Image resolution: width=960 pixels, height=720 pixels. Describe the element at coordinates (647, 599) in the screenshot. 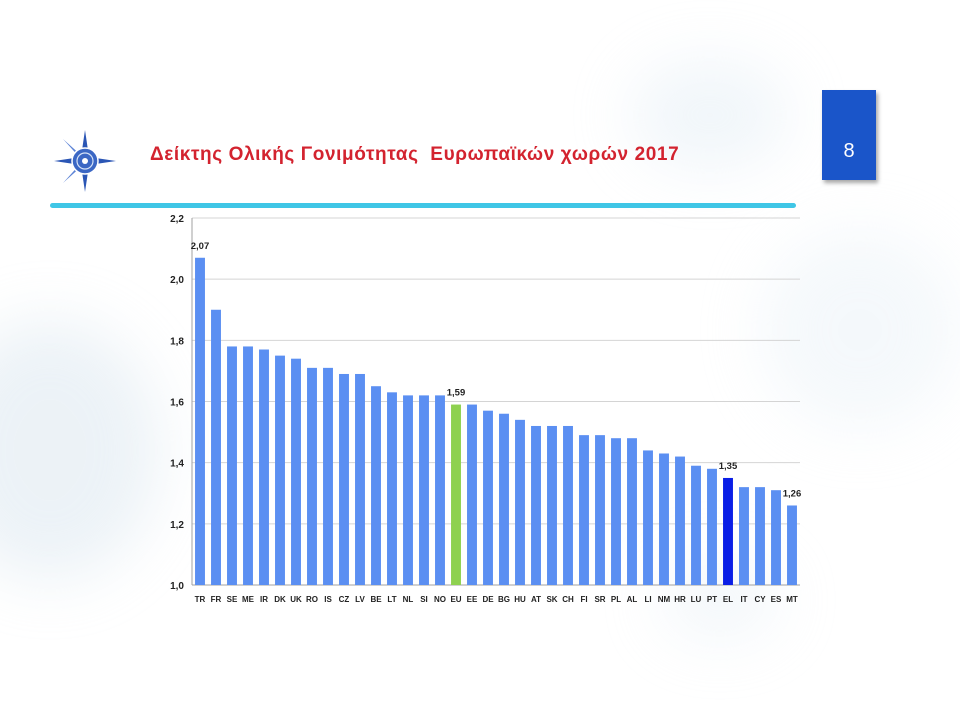

I see `x-tick-label: LI` at that location.